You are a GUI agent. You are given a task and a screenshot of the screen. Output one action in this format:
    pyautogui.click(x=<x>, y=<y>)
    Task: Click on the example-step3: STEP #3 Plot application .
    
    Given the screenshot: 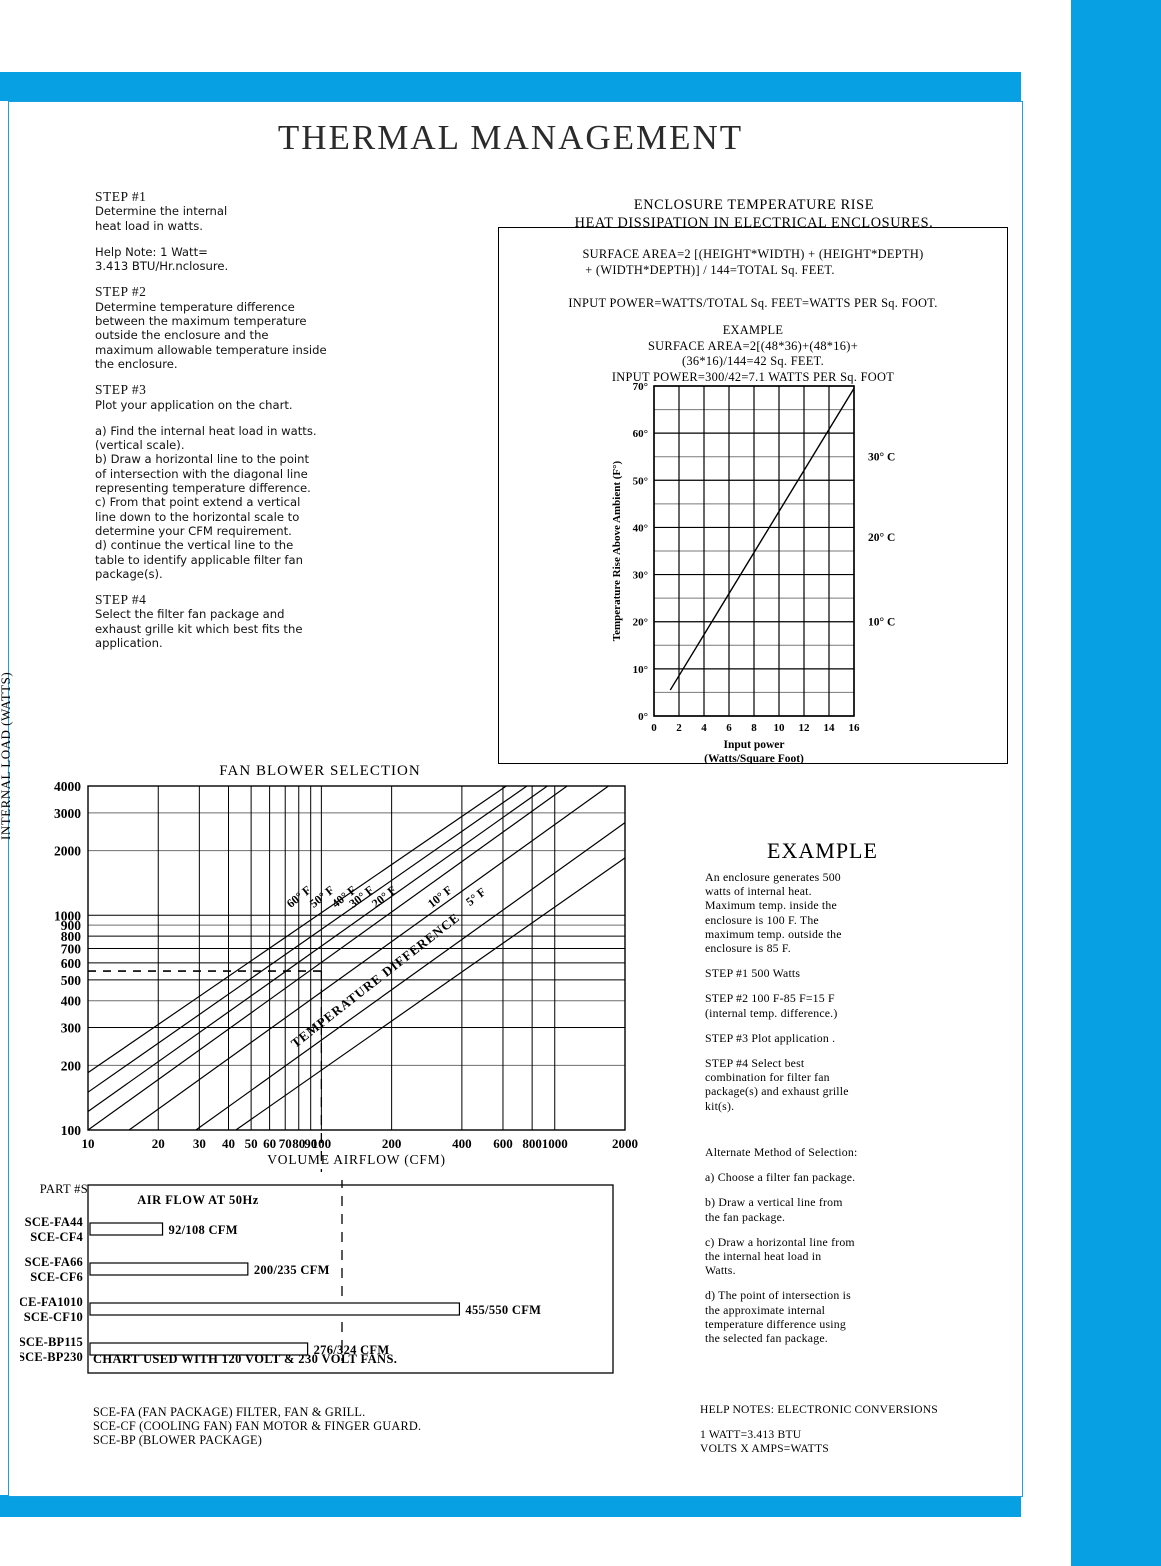 What is the action you would take?
    pyautogui.click(x=770, y=1037)
    